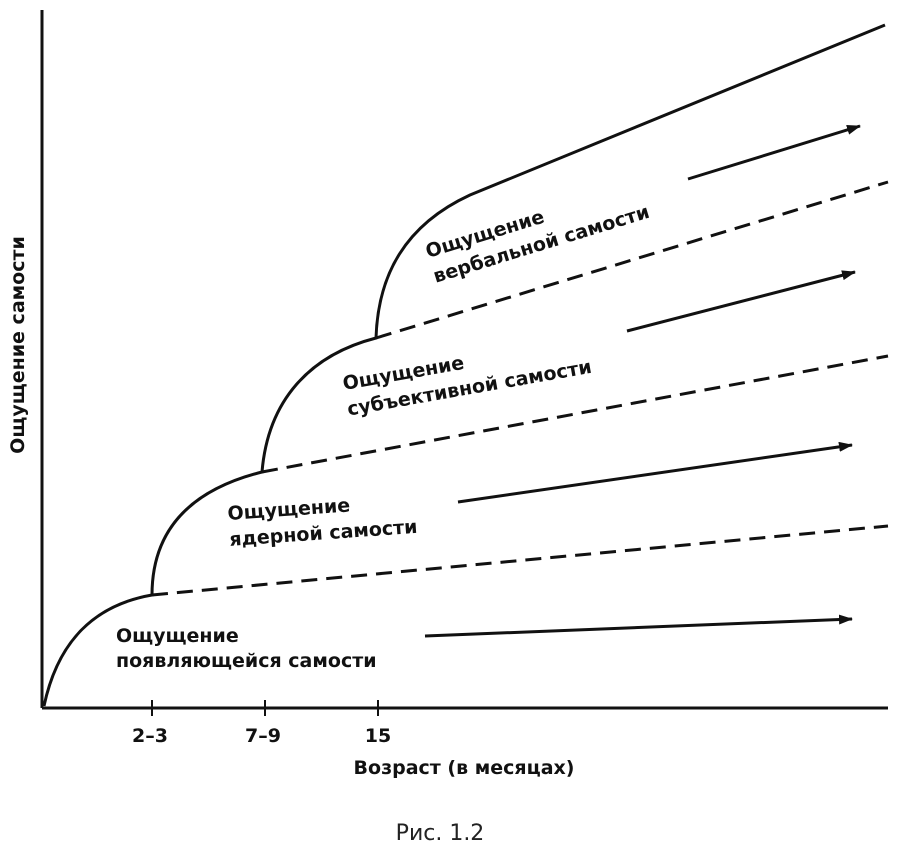 The image size is (900, 856). Describe the element at coordinates (537, 244) in the screenshot. I see `stage-label-verbal: Ощущение вербальной самости` at that location.